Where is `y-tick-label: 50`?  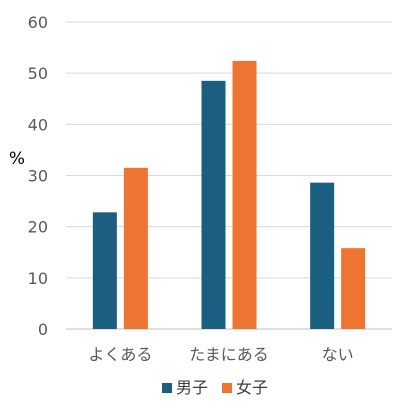
y-tick-label: 50 is located at coordinates (38, 73).